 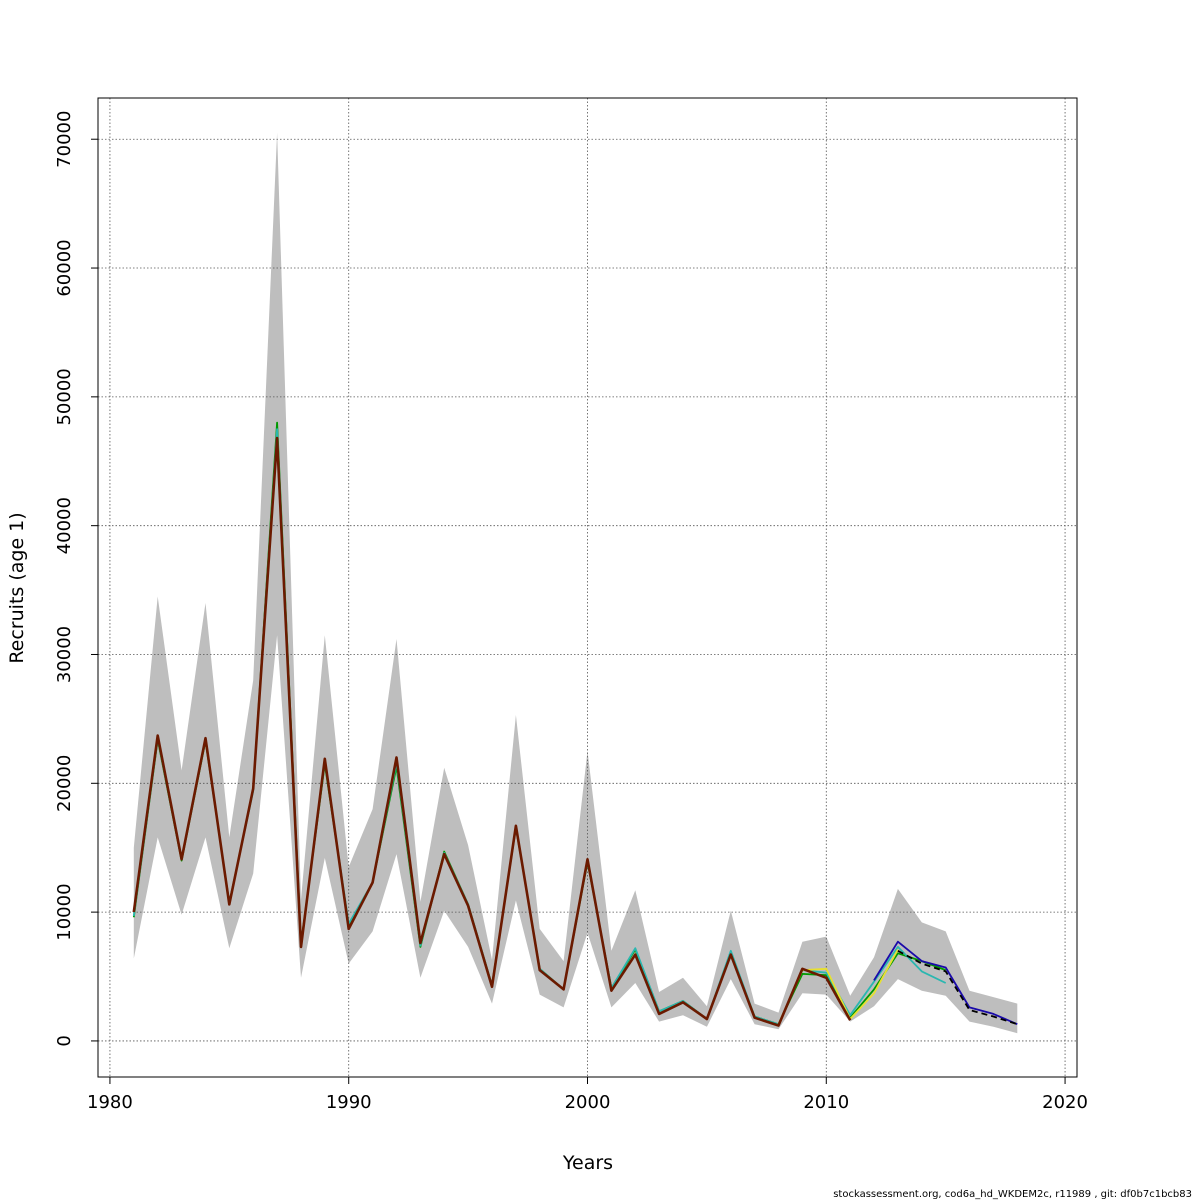 I want to click on x-tick-label: 1990, so click(x=349, y=1102).